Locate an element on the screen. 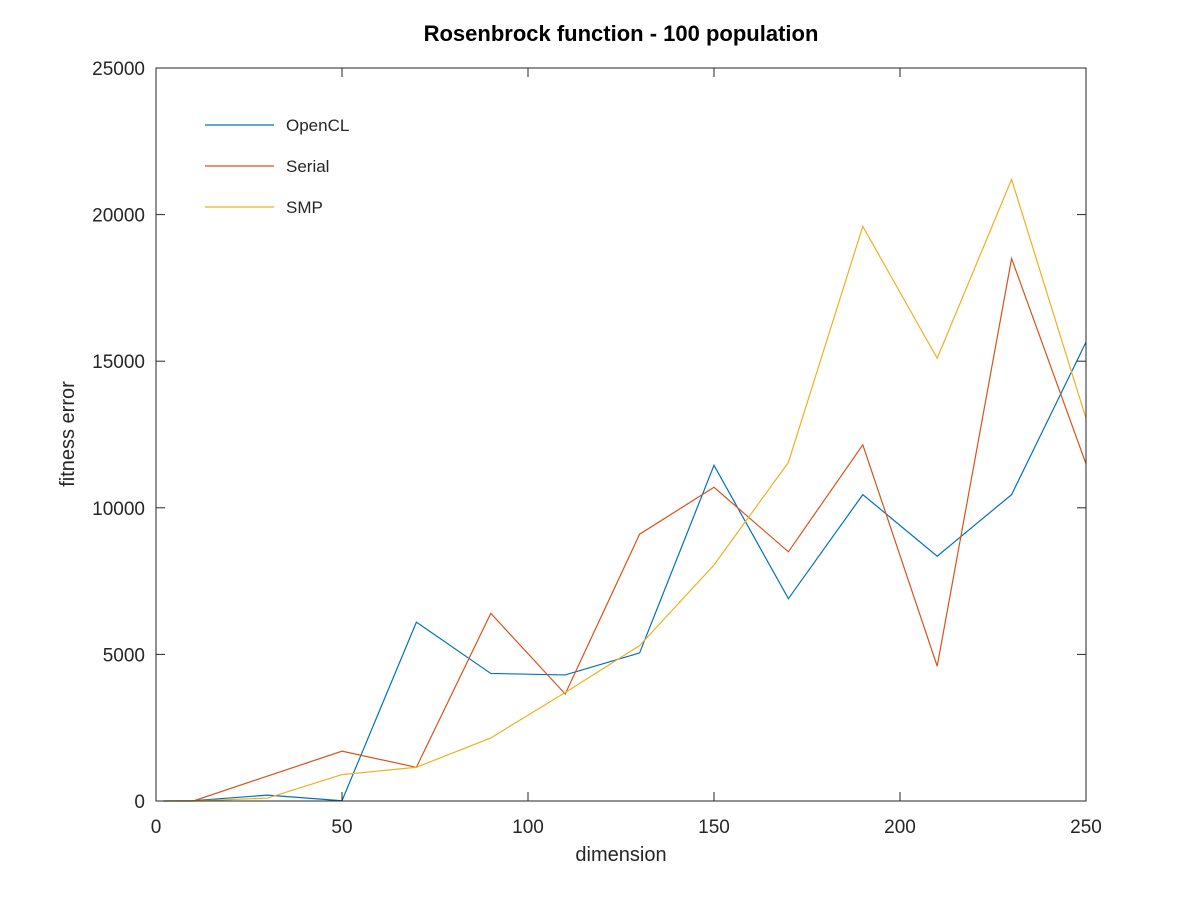  legend: OpenCL Serial SMP is located at coordinates (277, 166).